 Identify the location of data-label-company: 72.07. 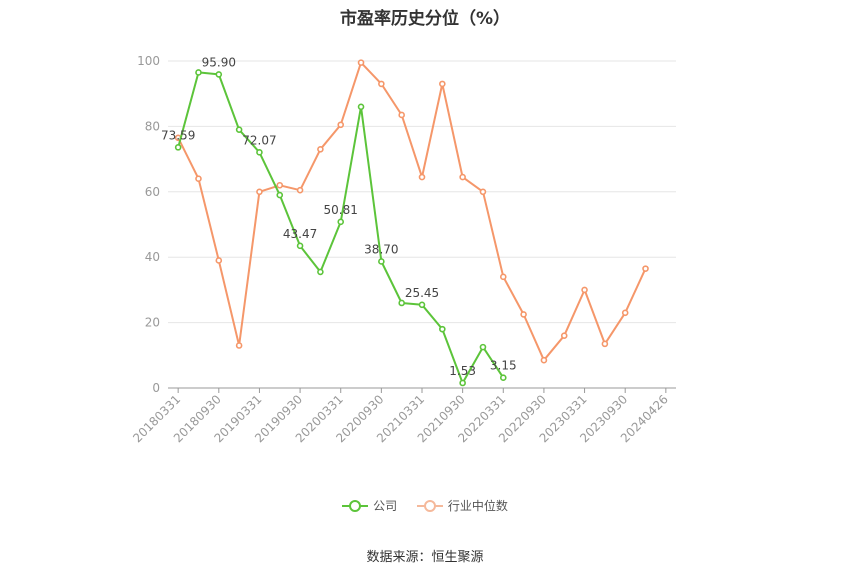
(259, 140).